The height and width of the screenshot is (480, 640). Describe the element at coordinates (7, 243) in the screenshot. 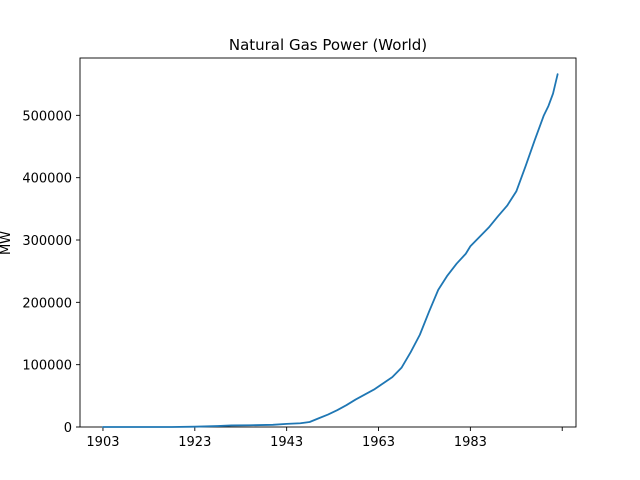

I see `y-axis-label: MW` at that location.